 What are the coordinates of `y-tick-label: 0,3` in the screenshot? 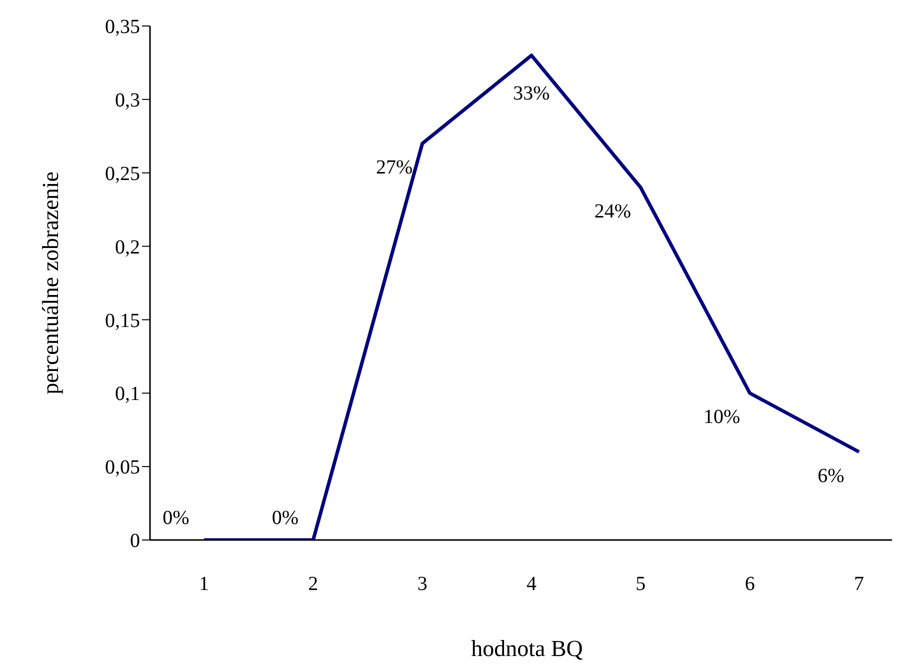 It's located at (127, 101).